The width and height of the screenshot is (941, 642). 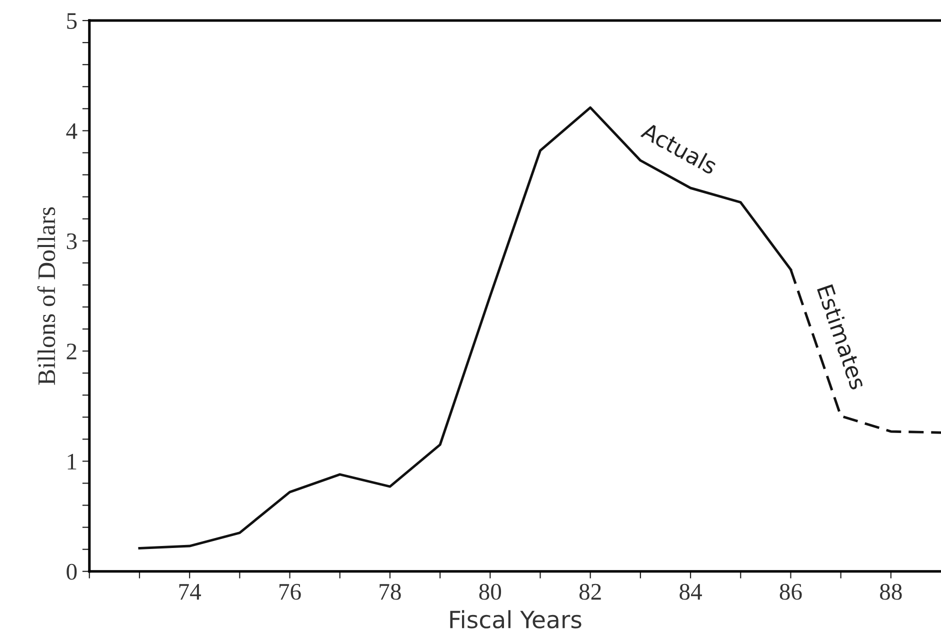 I want to click on x-tick-label: 80, so click(x=490, y=592).